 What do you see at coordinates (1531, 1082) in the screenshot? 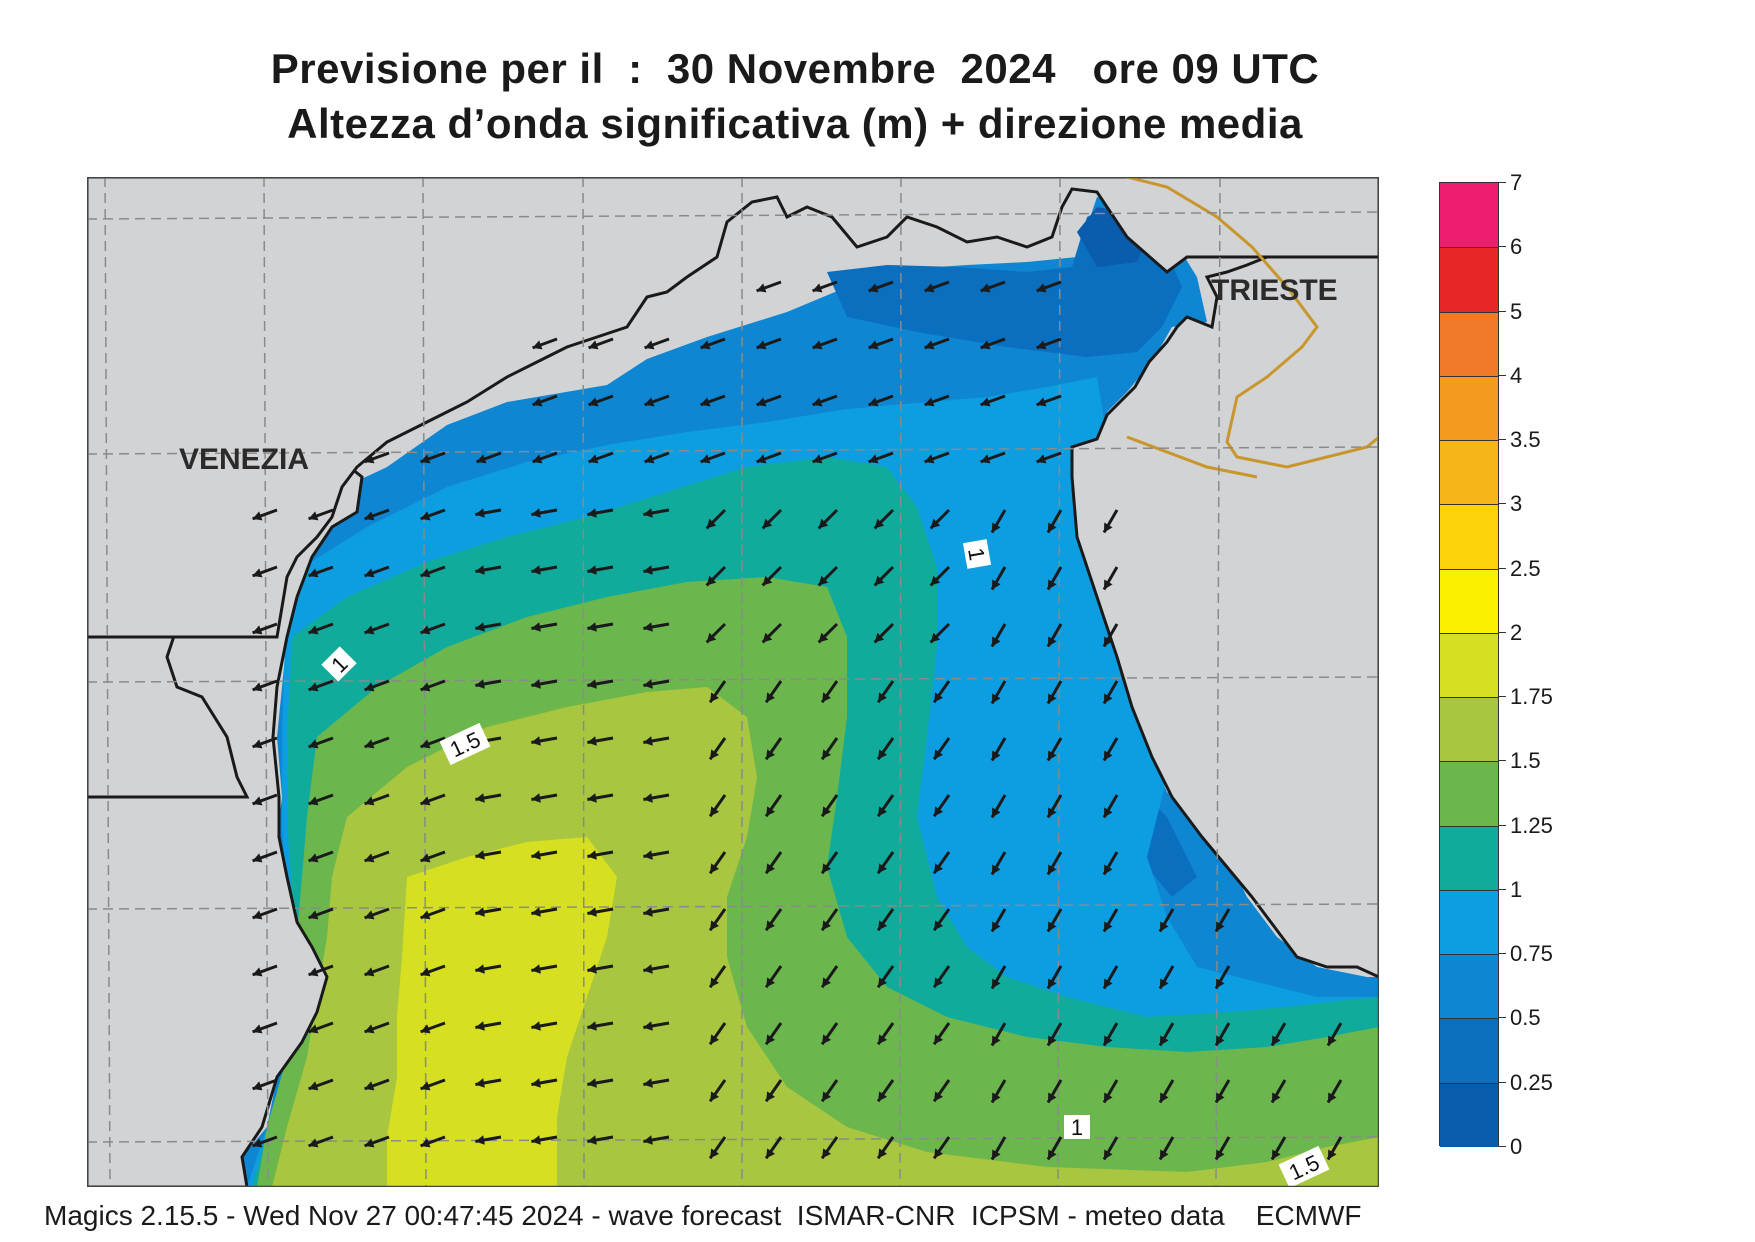
I see `color-scale-label: 0.25` at bounding box center [1531, 1082].